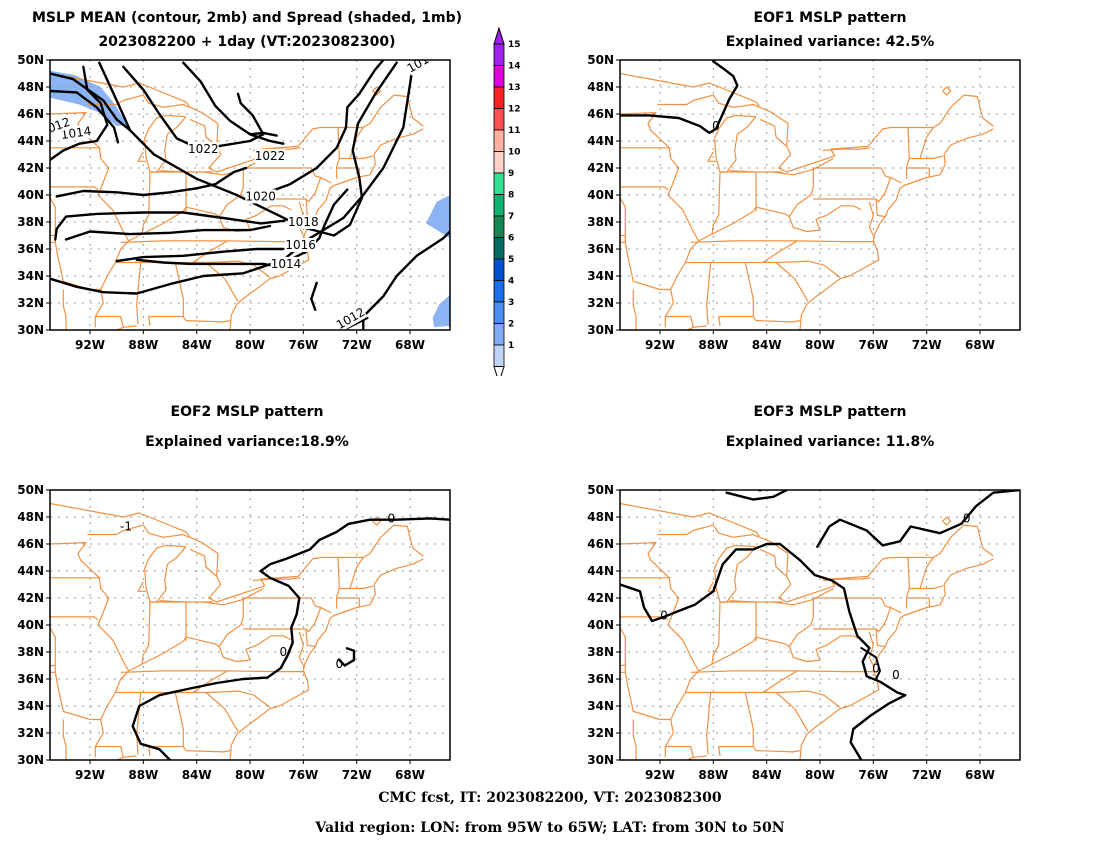 This screenshot has height=850, width=1100. I want to click on panel4-title: EOF3 MSLP pattern, so click(830, 412).